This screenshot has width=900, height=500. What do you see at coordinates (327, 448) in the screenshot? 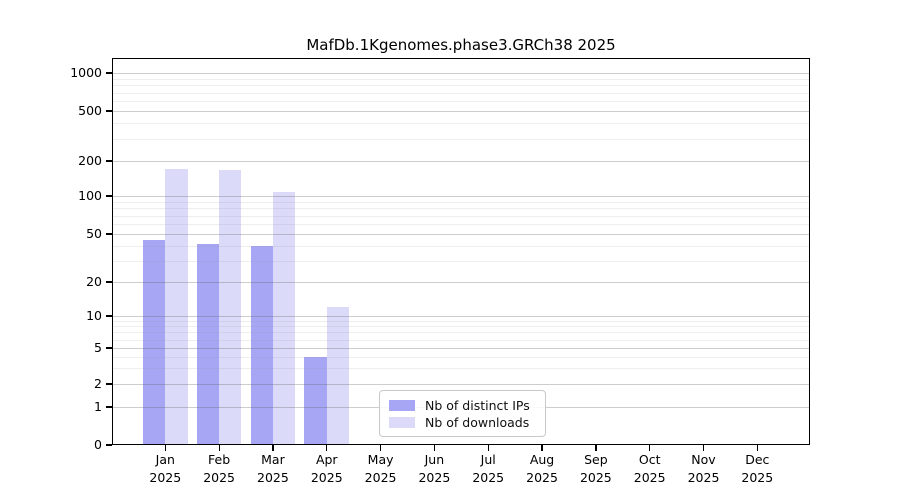
I see `x-tick-mark-apr` at bounding box center [327, 448].